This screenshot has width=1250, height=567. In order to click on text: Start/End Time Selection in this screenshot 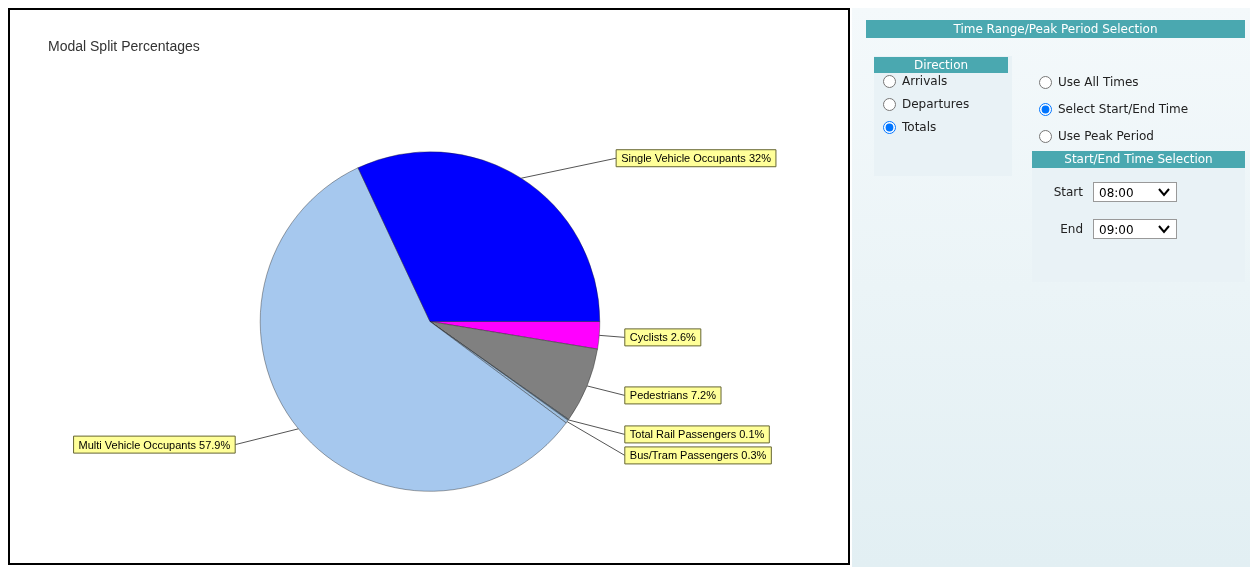, I will do `click(1138, 159)`.